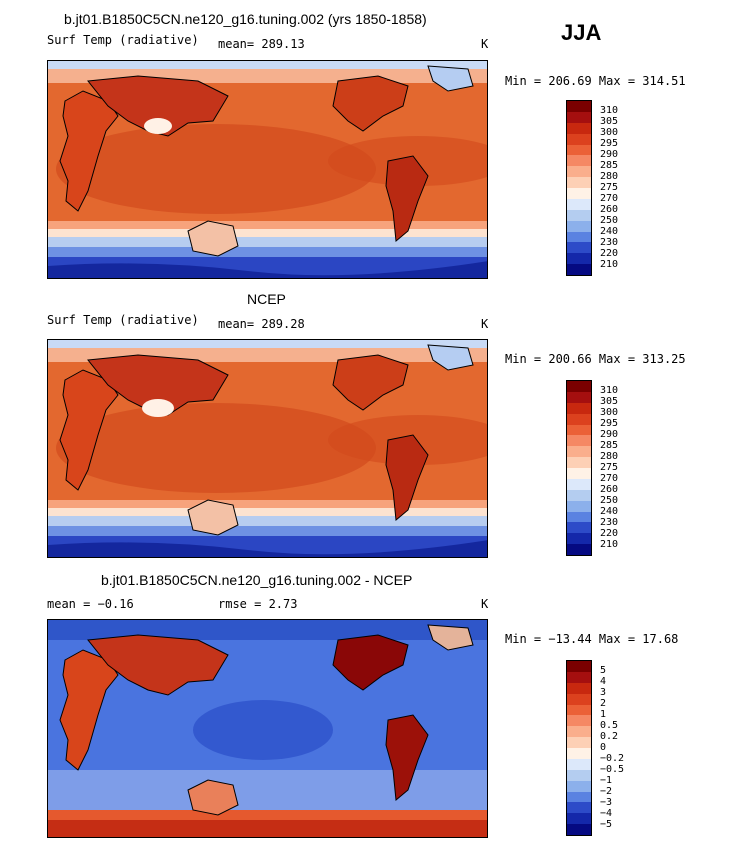 The height and width of the screenshot is (845, 733). What do you see at coordinates (123, 320) in the screenshot?
I see `panel-2-variable-label: Surf Temp (radiative)` at bounding box center [123, 320].